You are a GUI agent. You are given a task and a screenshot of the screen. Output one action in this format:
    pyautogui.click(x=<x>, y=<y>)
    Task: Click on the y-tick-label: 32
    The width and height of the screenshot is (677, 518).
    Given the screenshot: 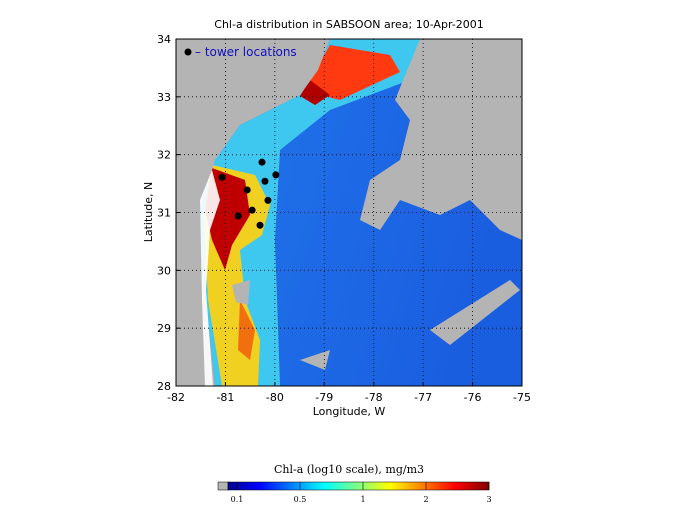 What is the action you would take?
    pyautogui.click(x=164, y=155)
    